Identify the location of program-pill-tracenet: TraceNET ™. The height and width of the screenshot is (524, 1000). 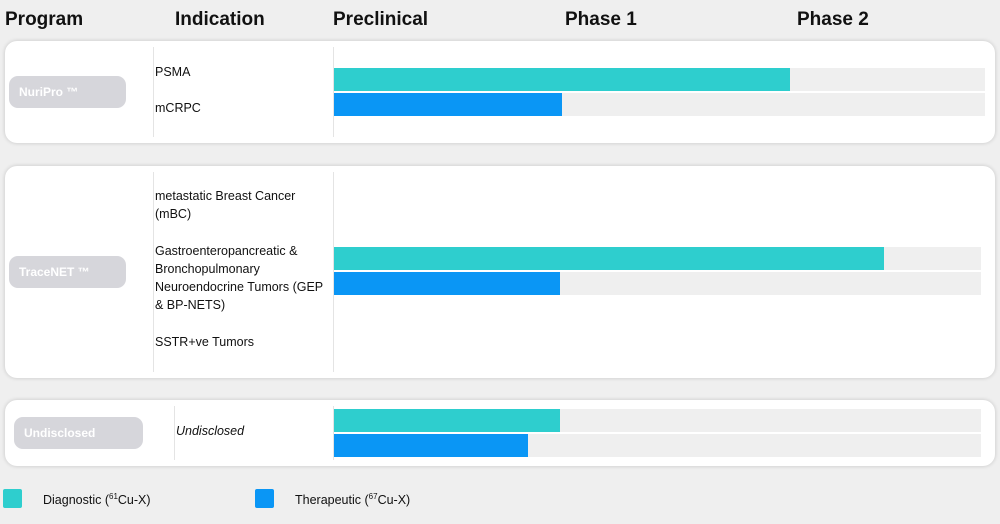
(67, 272).